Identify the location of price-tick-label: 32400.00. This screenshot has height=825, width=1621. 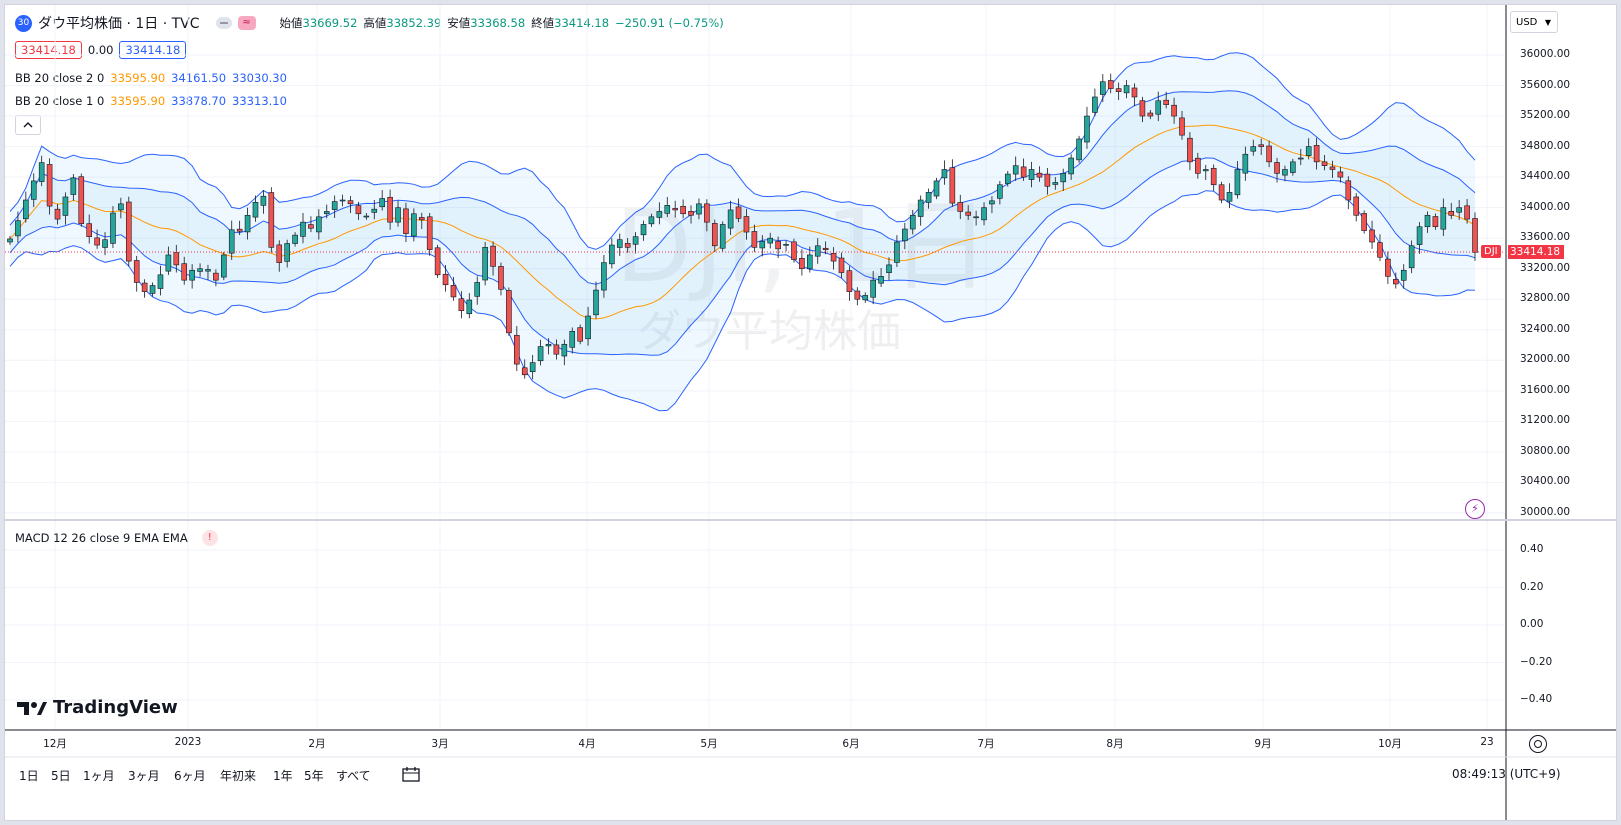
(1545, 328).